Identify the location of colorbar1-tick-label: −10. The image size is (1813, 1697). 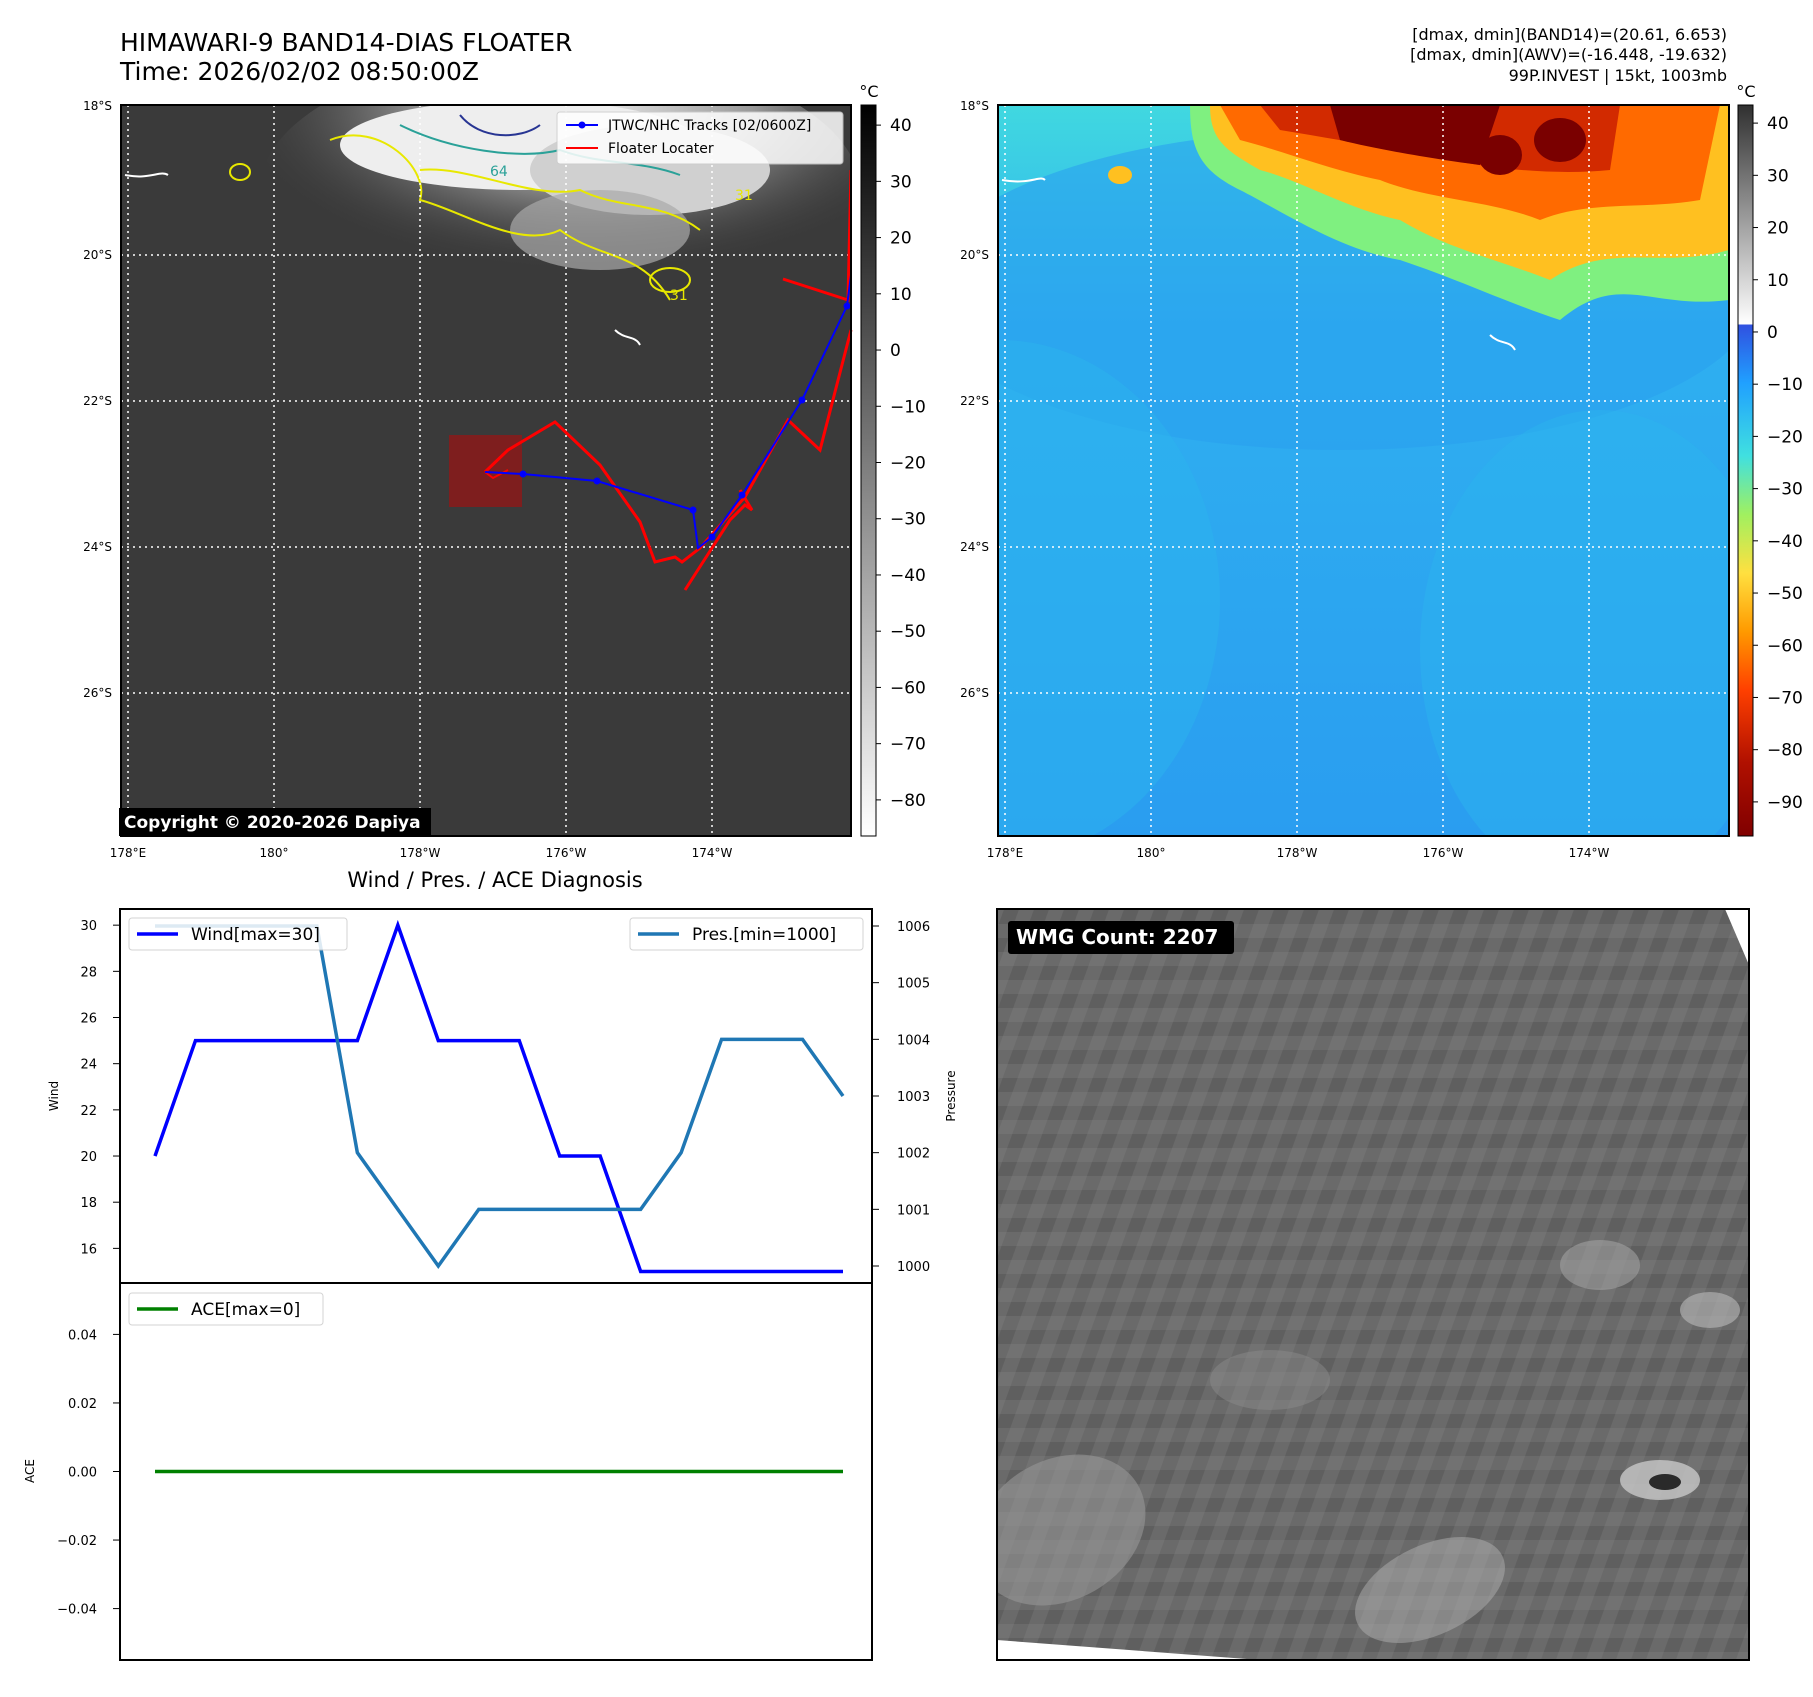
(908, 407).